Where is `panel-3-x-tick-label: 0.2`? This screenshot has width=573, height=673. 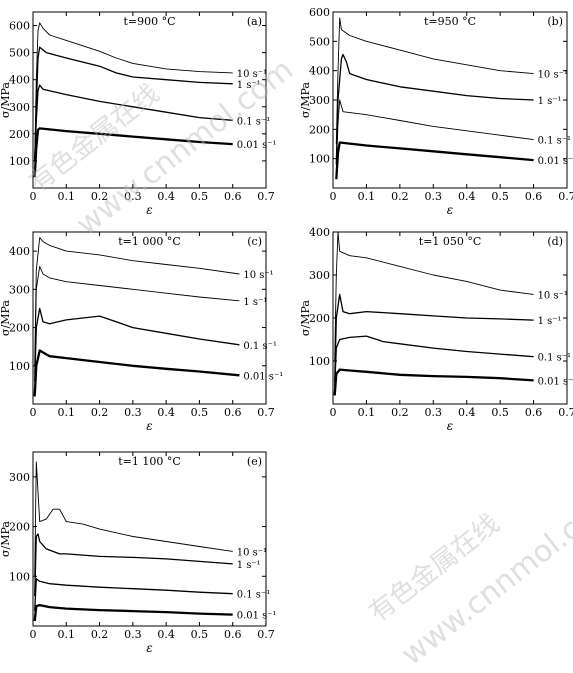
panel-3-x-tick-label: 0.2 is located at coordinates (100, 412).